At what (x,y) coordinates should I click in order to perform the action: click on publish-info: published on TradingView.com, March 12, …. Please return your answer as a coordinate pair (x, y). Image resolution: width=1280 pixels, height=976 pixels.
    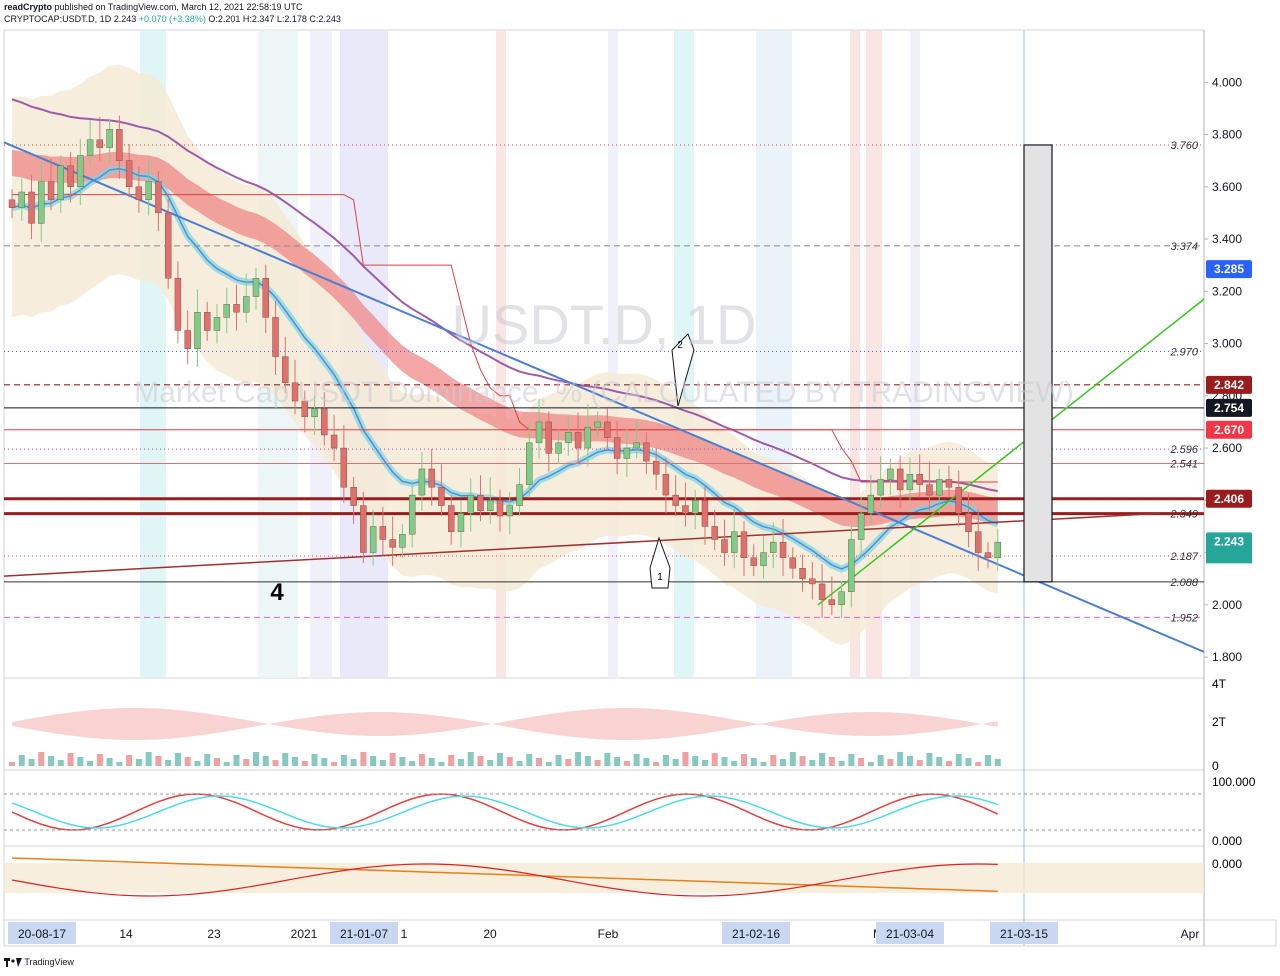
    Looking at the image, I should click on (177, 7).